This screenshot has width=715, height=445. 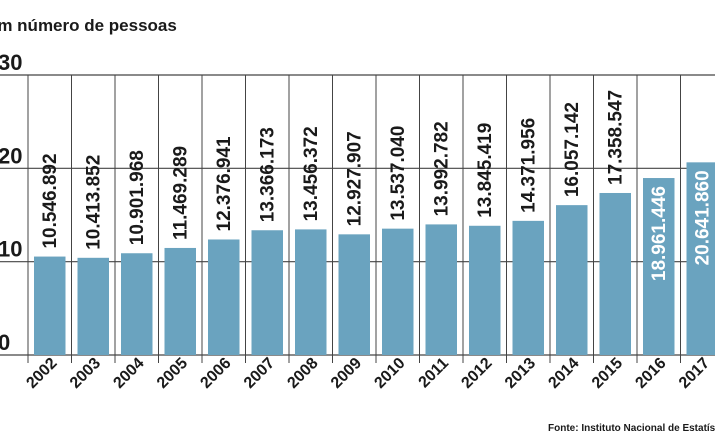 I want to click on bar-2010, so click(x=398, y=291).